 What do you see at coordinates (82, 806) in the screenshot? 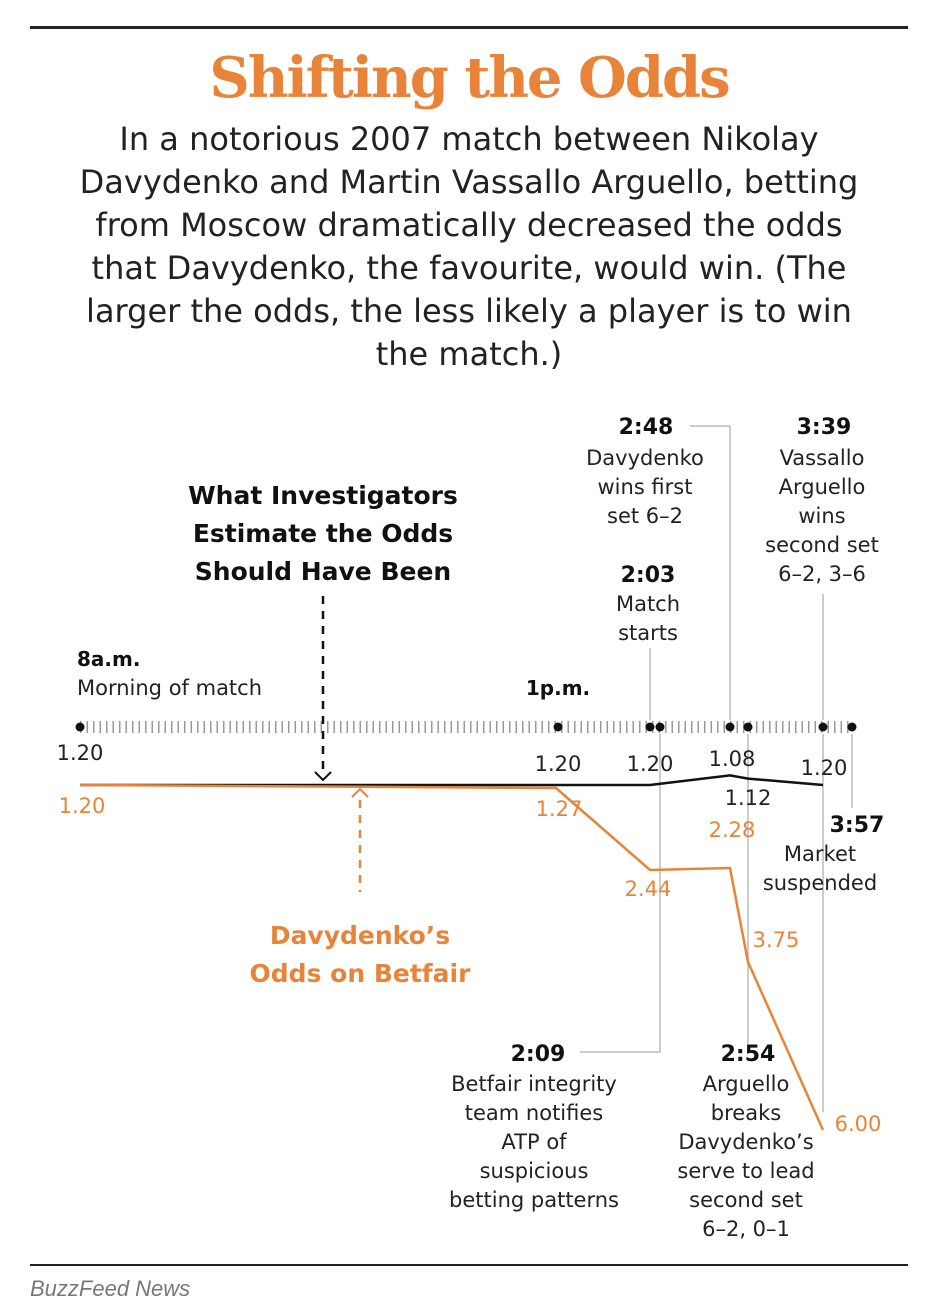
I see `data-label-betfair: 1.20` at bounding box center [82, 806].